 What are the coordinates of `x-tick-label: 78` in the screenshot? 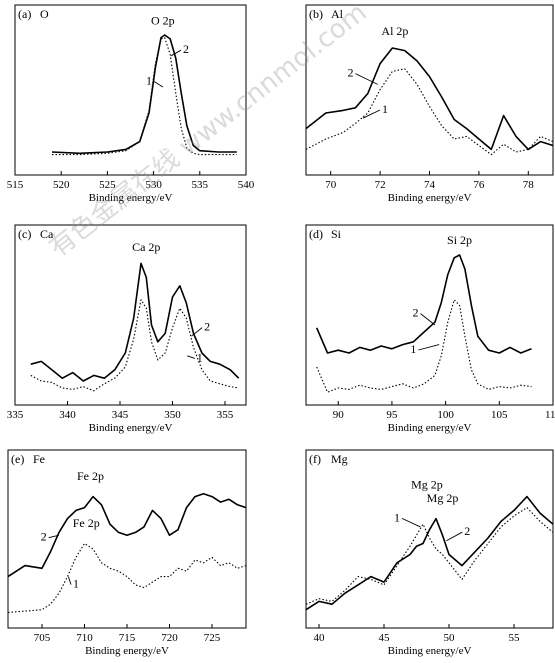 It's located at (529, 185).